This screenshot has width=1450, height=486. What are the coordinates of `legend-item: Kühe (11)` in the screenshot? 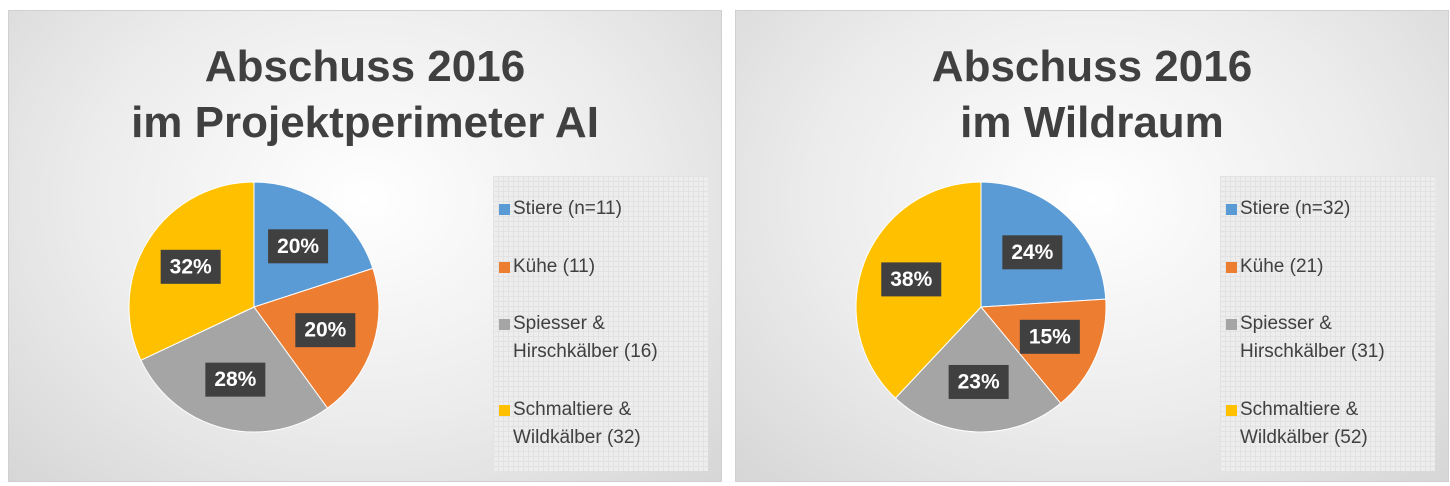 It's located at (600, 267).